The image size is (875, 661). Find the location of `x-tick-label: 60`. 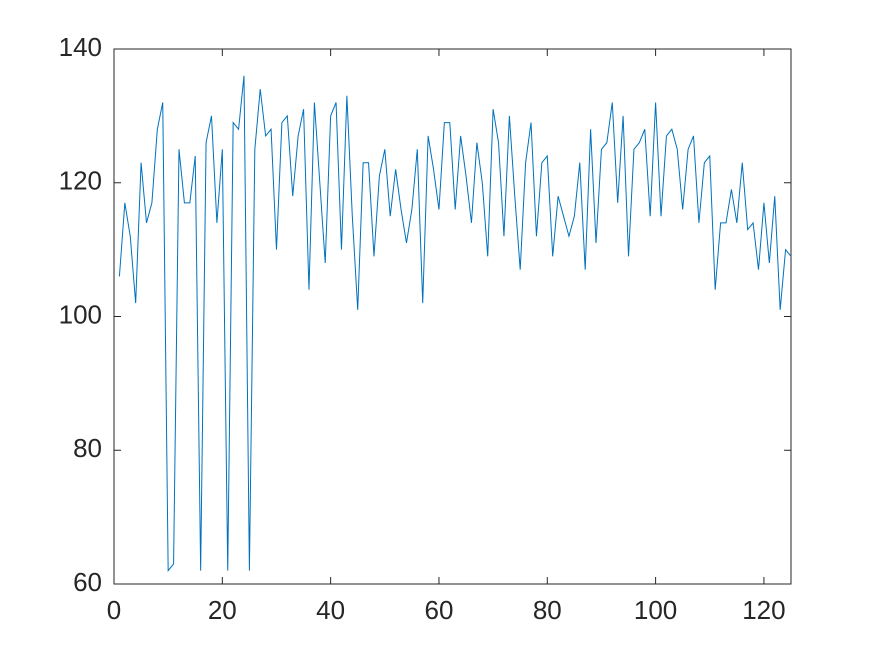

x-tick-label: 60 is located at coordinates (438, 610).